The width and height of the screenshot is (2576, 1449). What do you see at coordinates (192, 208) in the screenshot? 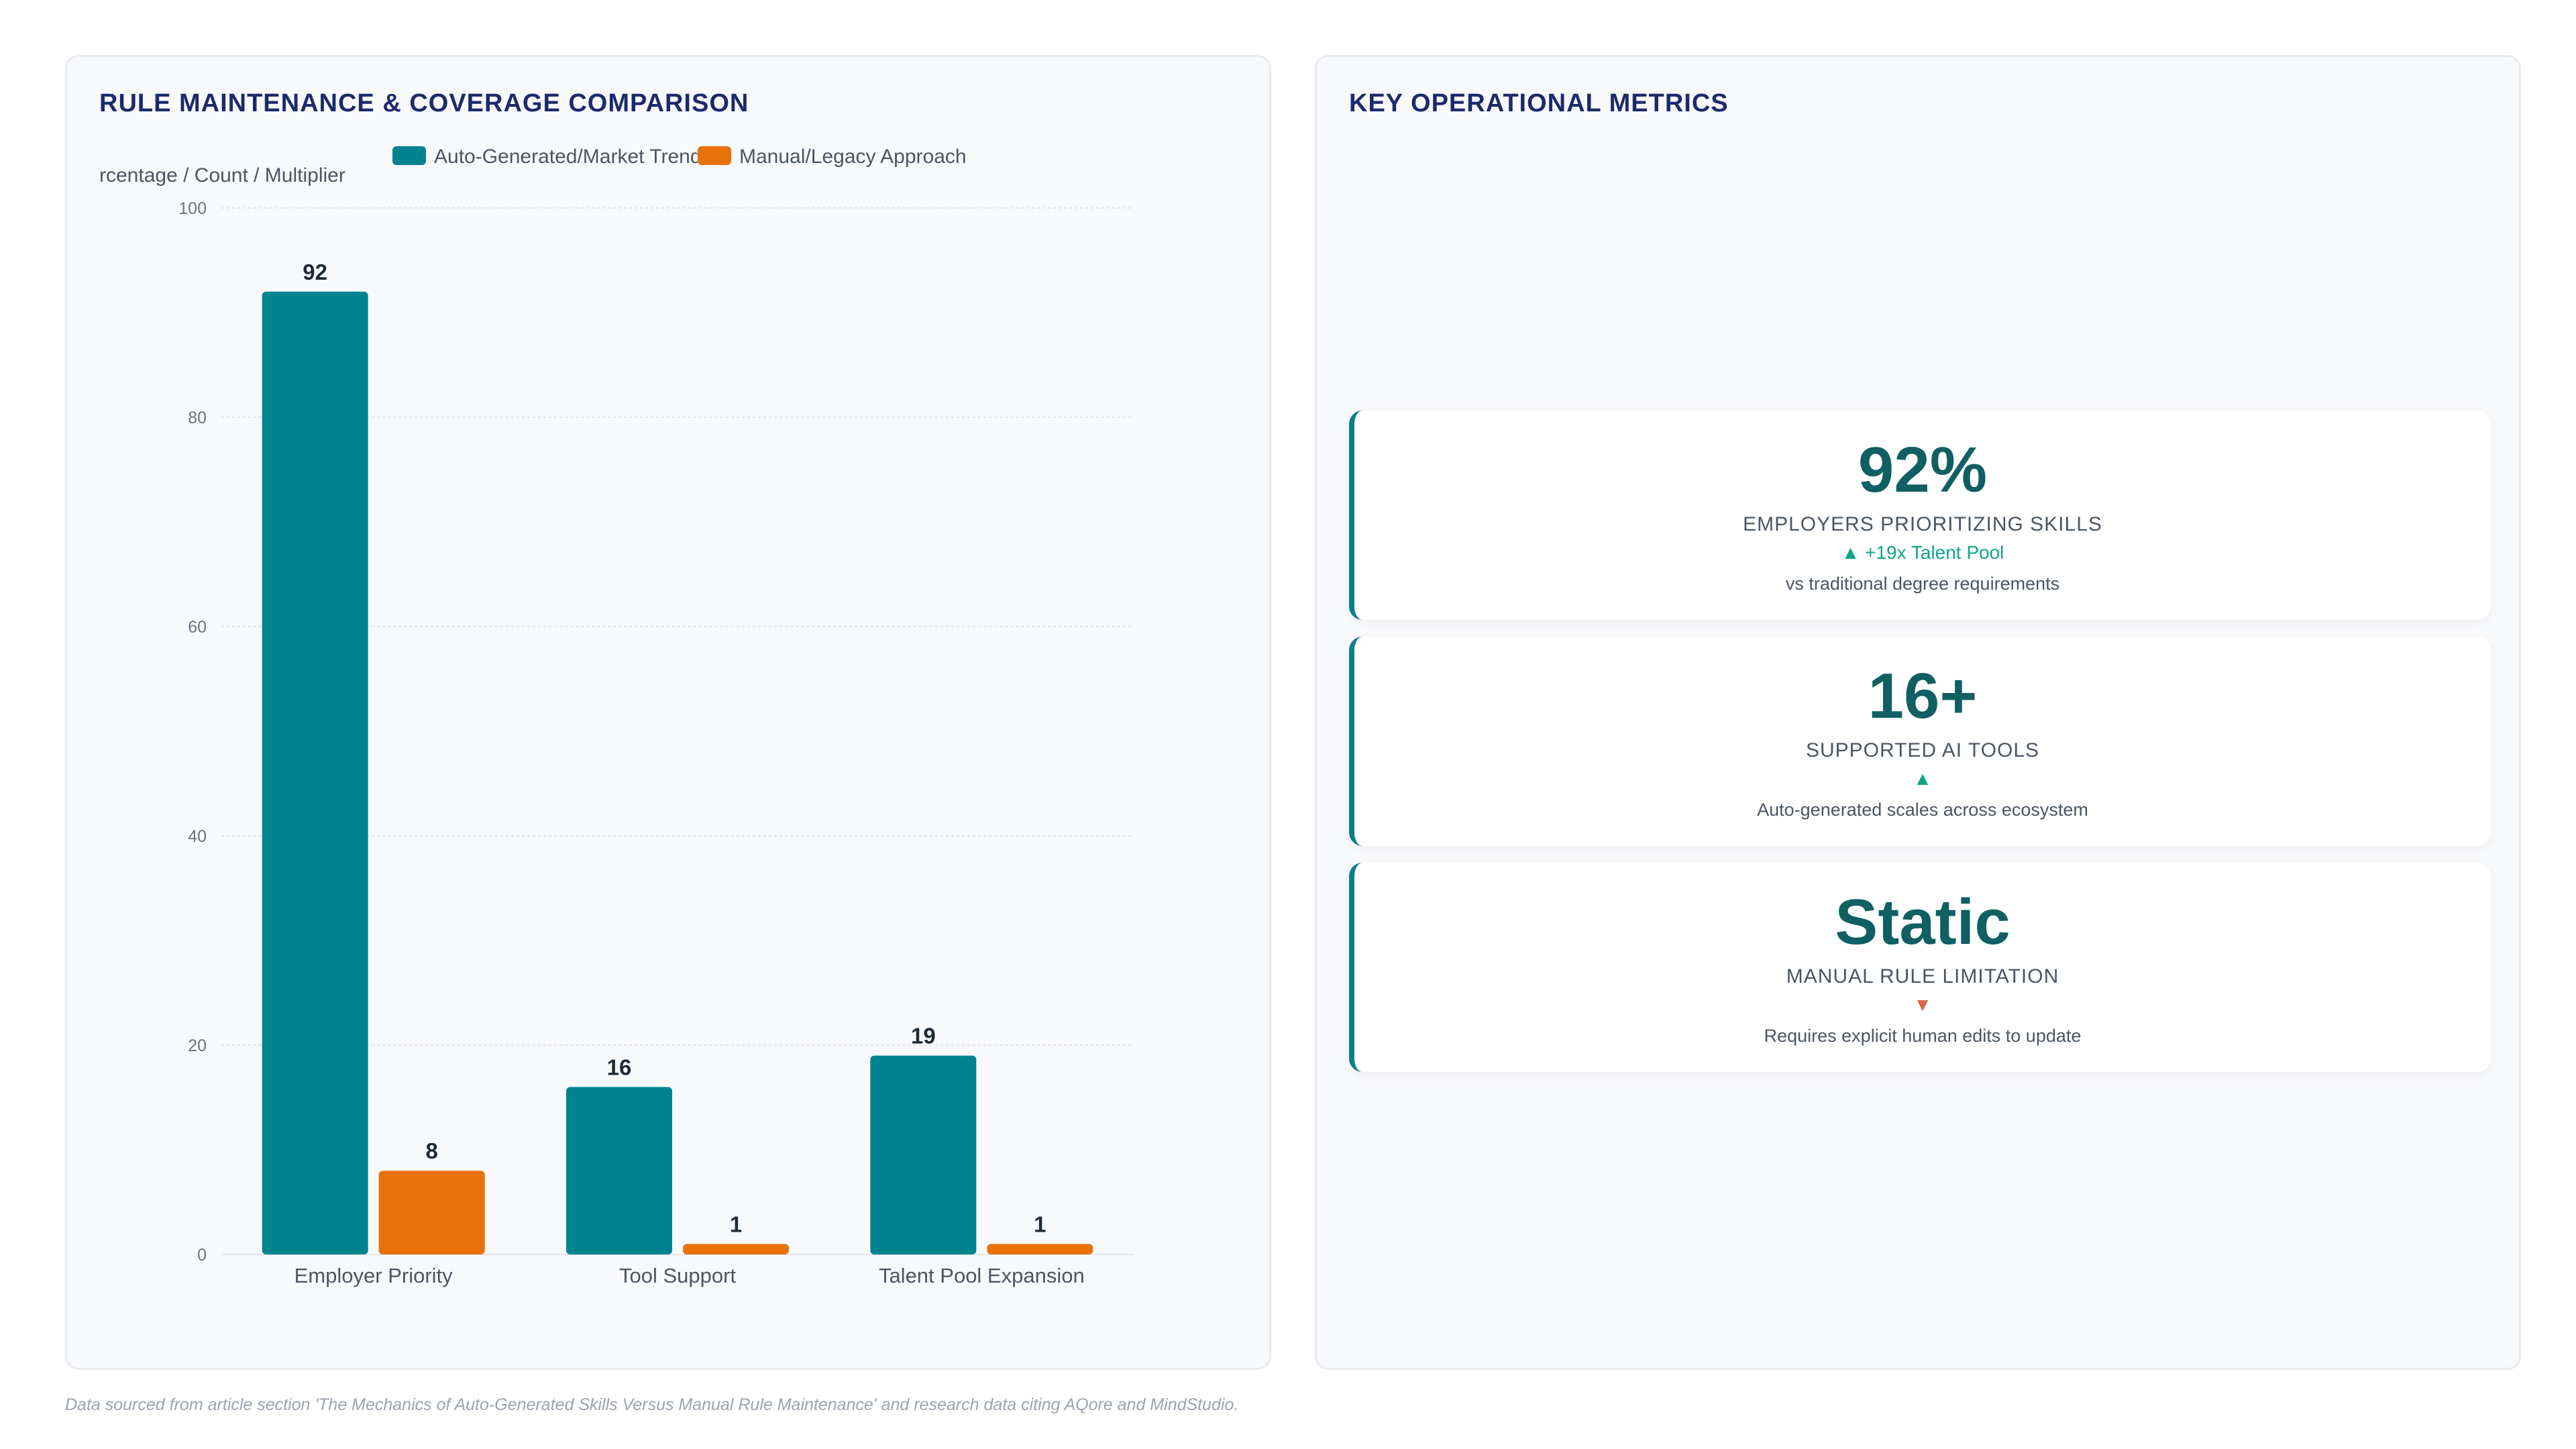
I see `y-tick-label: 100` at bounding box center [192, 208].